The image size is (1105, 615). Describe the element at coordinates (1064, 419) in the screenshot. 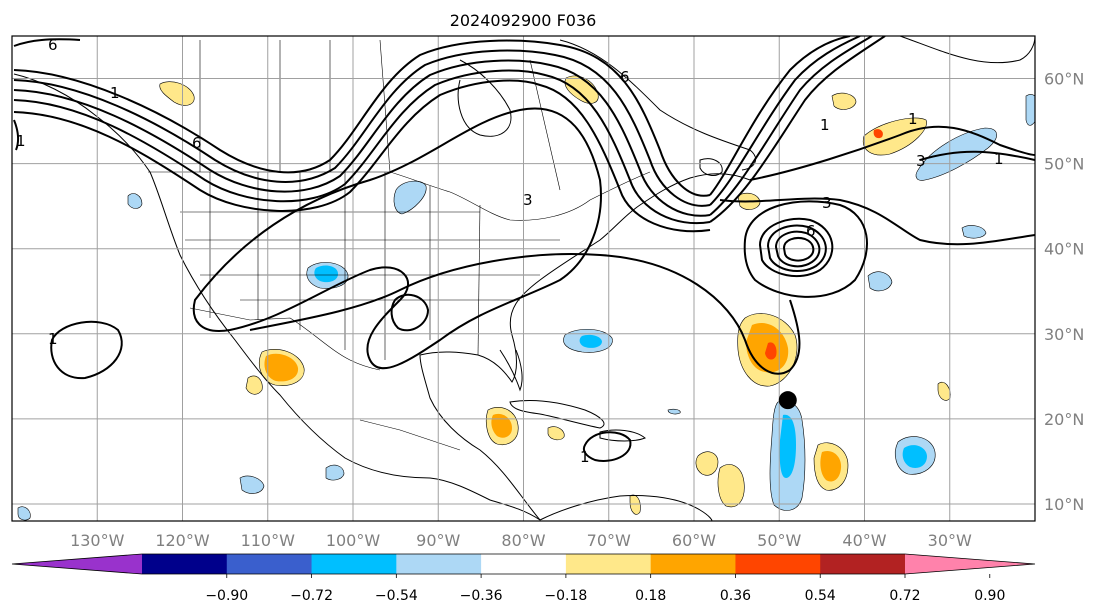

I see `lat-tick-label: 20°N` at that location.